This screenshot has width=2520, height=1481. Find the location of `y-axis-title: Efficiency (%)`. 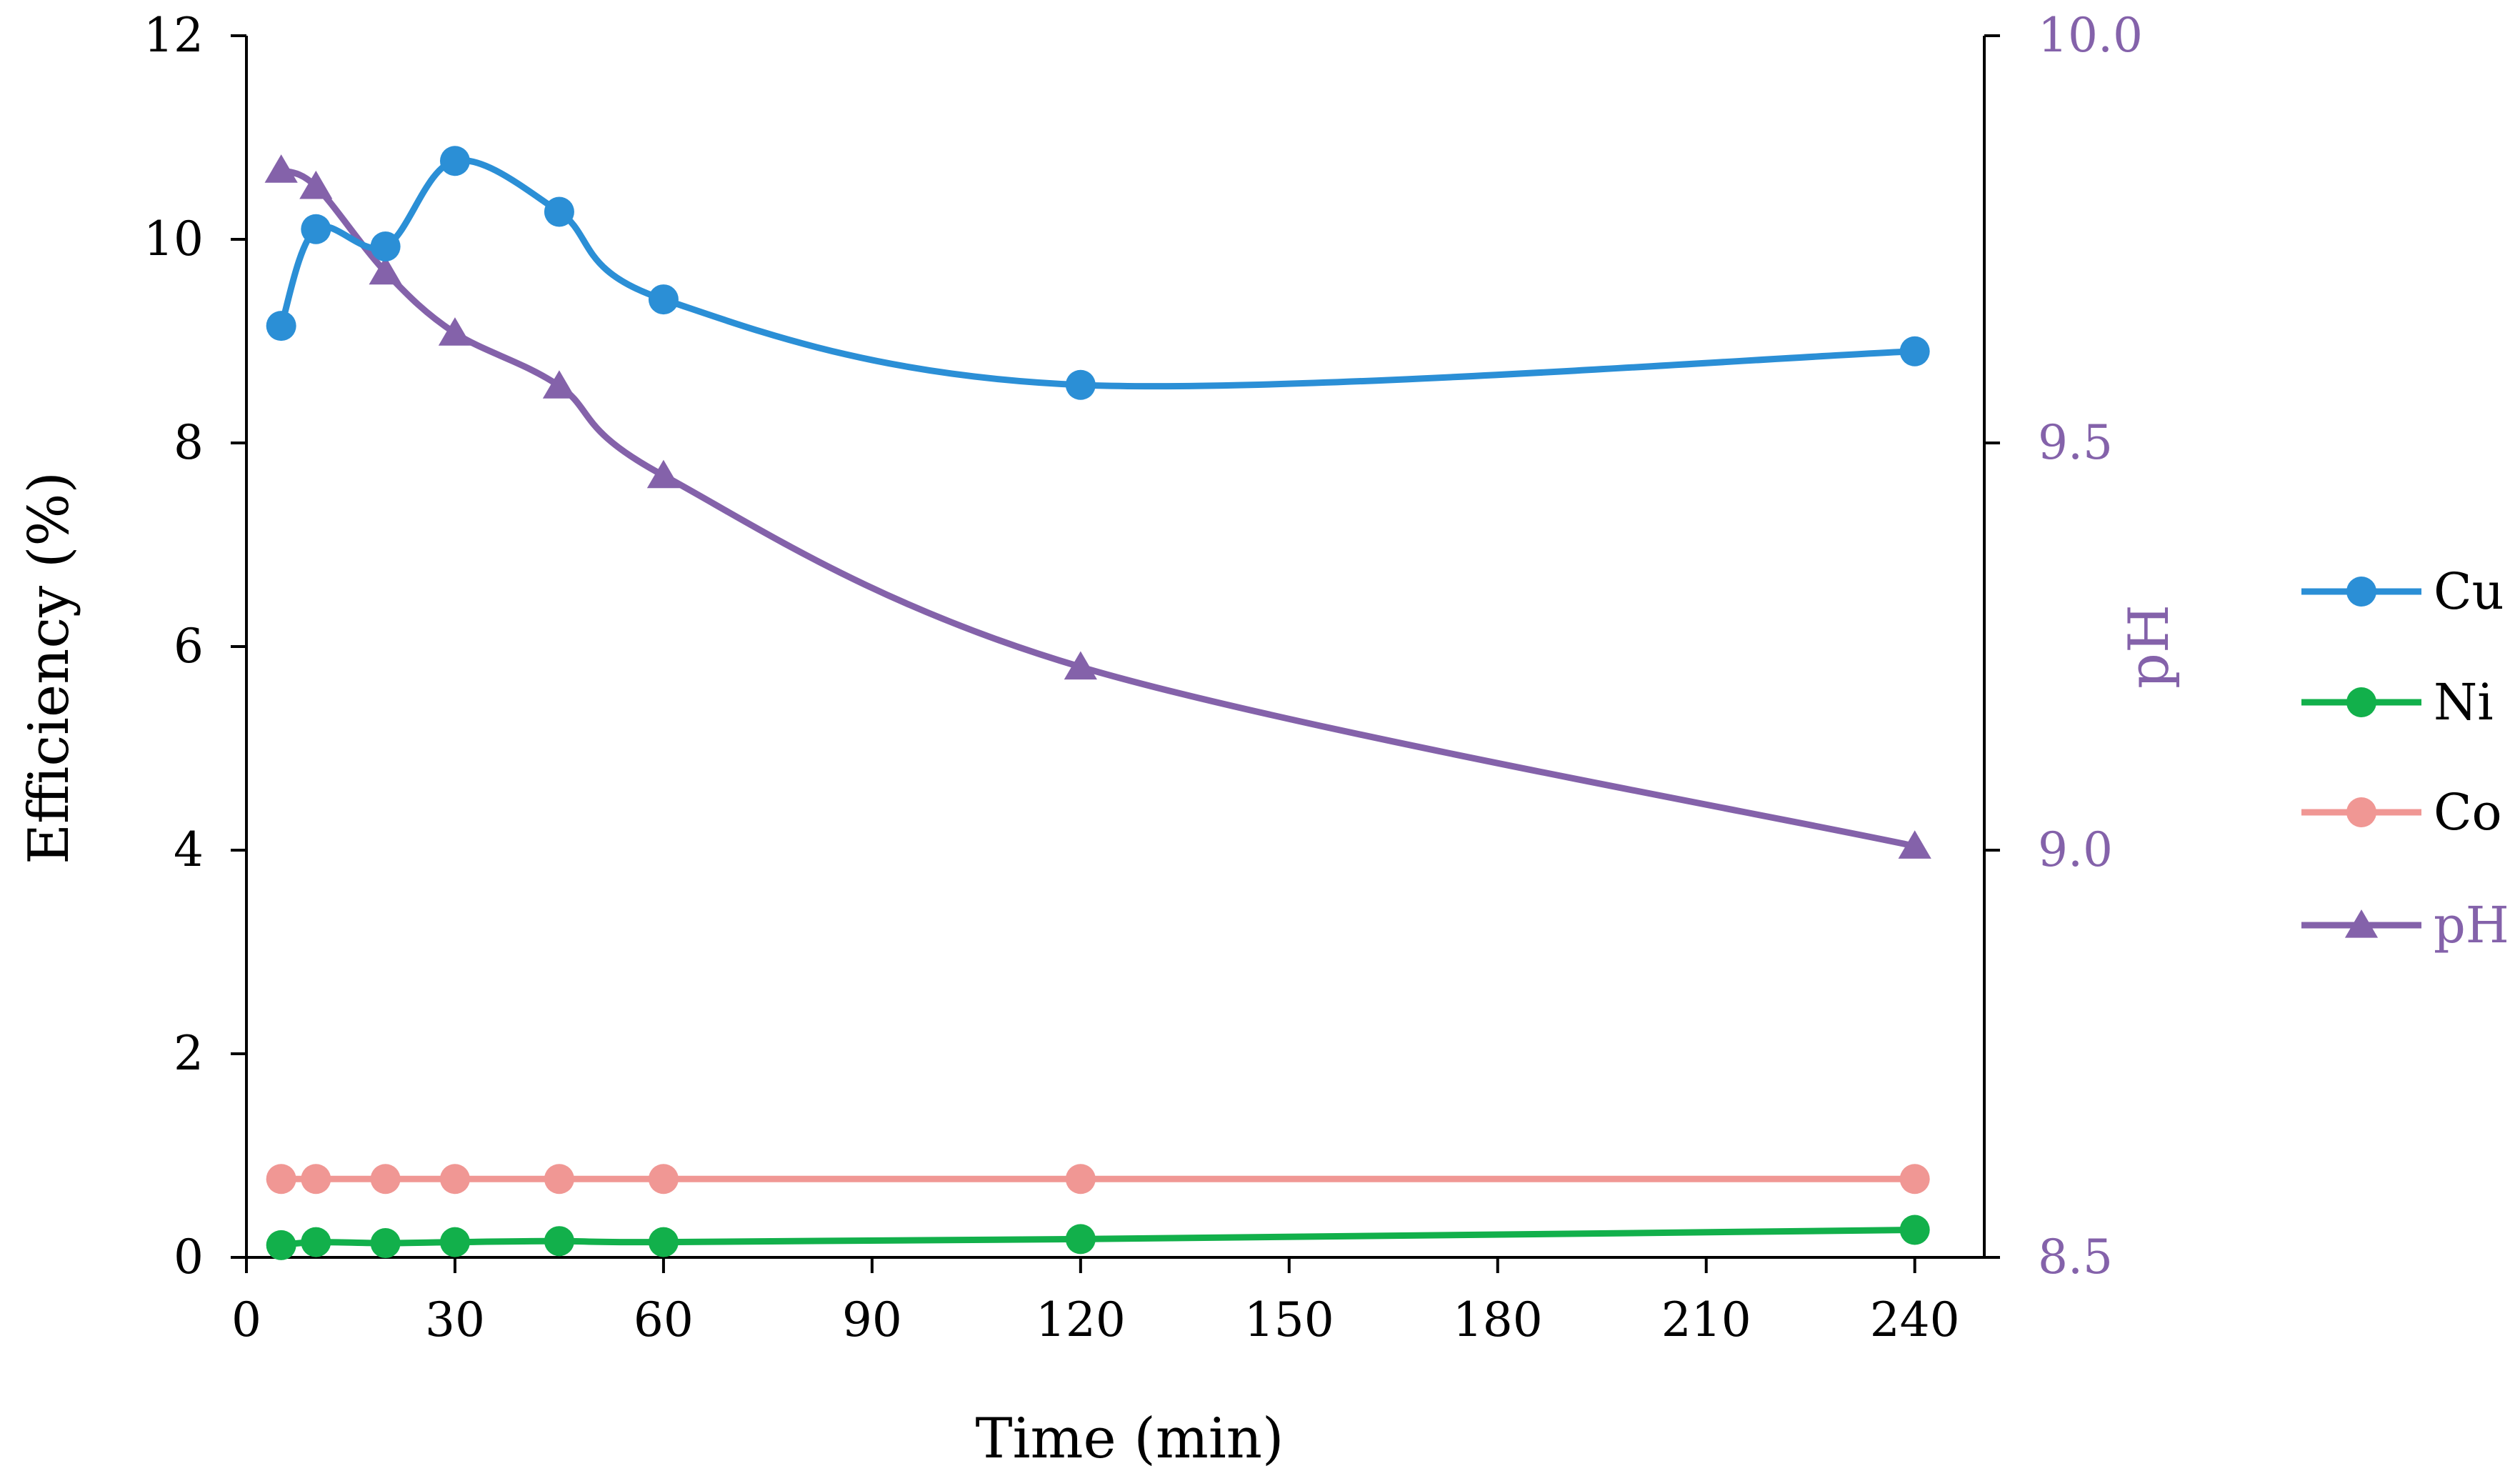

y-axis-title: Efficiency (%) is located at coordinates (49, 668).